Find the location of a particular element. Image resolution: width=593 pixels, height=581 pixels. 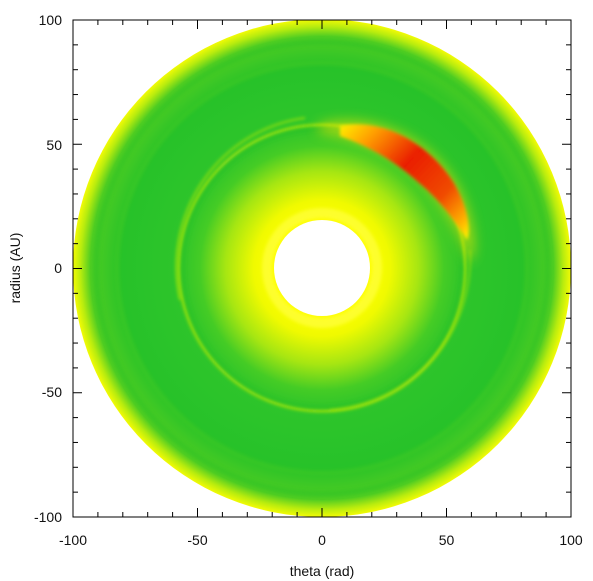

x-tick-label: -100 is located at coordinates (73, 540).